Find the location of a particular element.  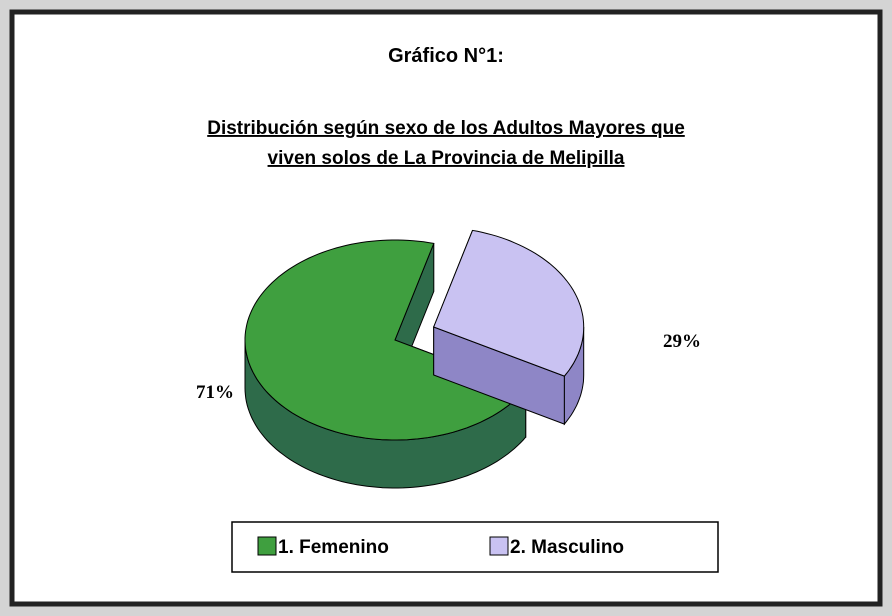

chart-subtitle: viven solos de La Provincia de Melipilla is located at coordinates (446, 158).